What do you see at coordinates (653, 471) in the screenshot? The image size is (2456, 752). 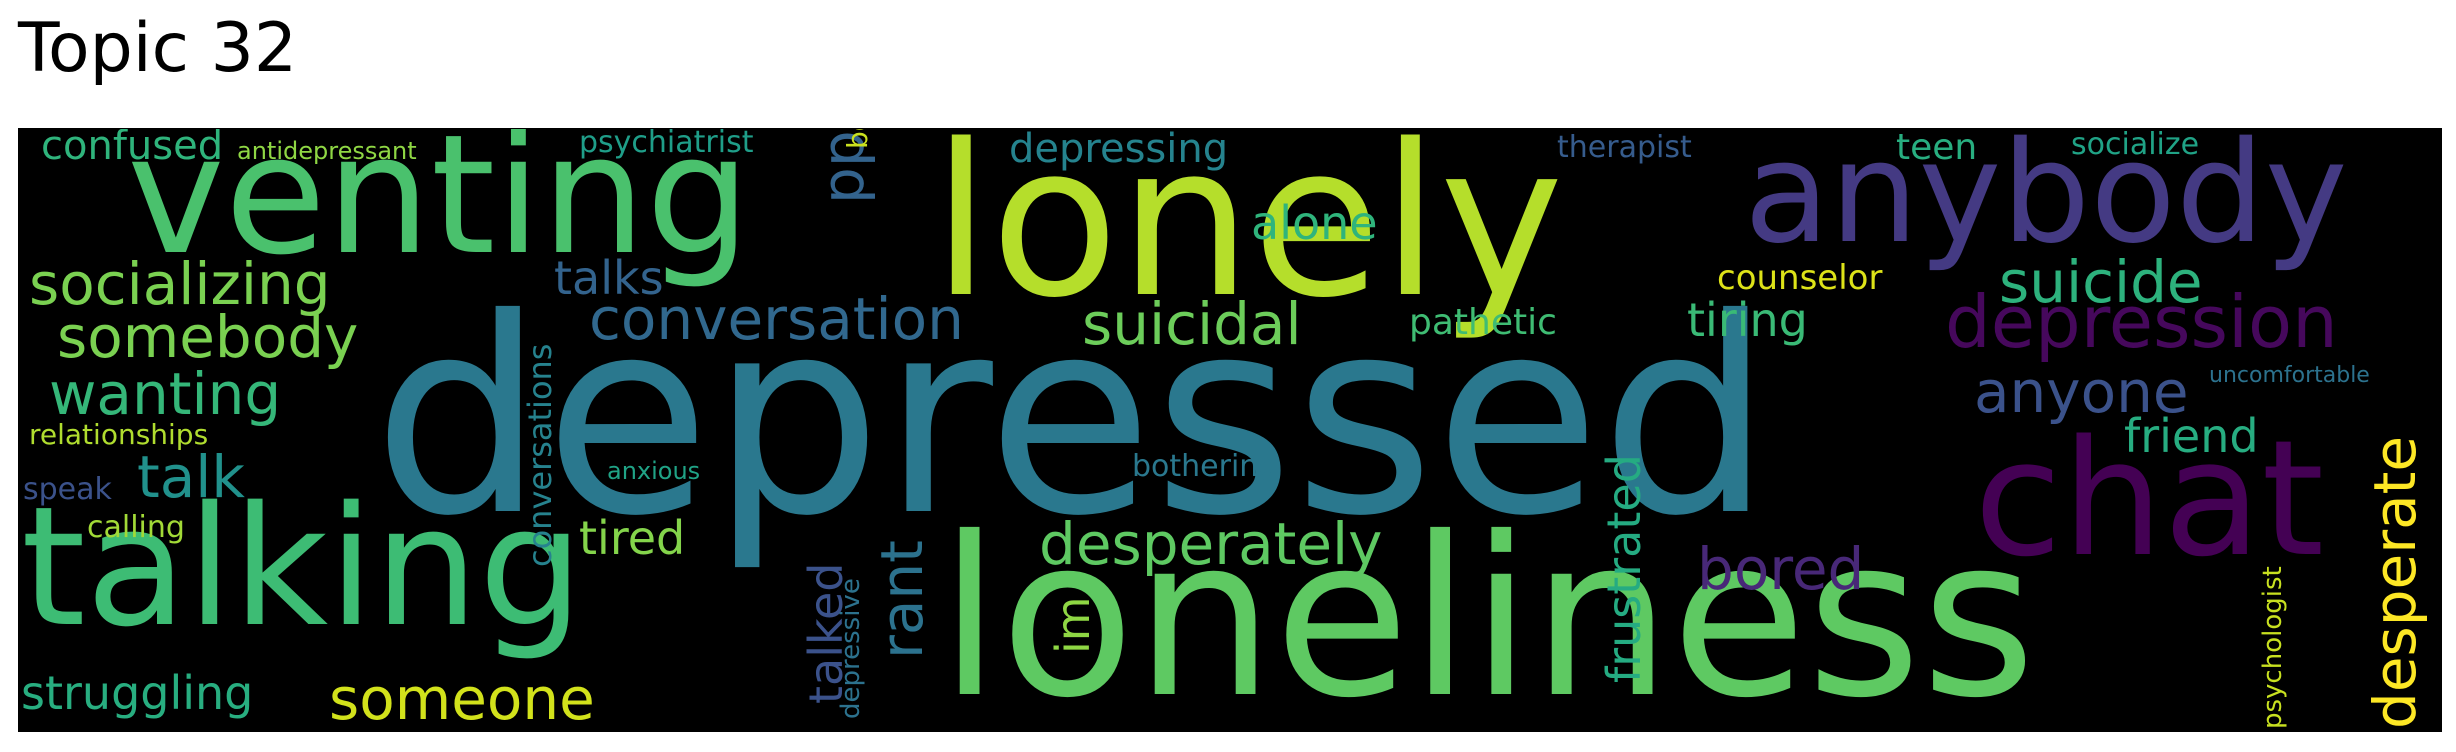 I see `word-anxious: anxious` at bounding box center [653, 471].